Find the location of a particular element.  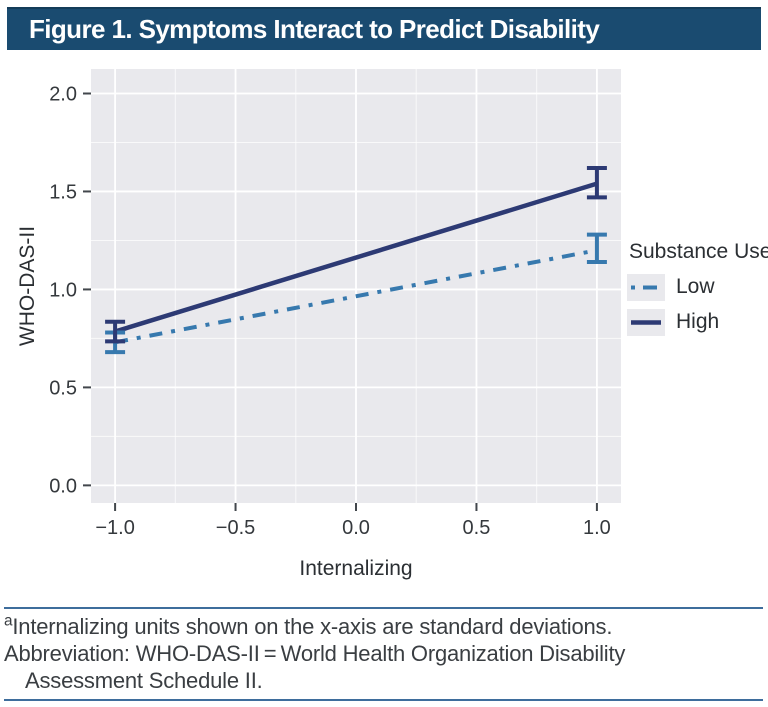

x-axis-label: Internalizing is located at coordinates (355, 568).